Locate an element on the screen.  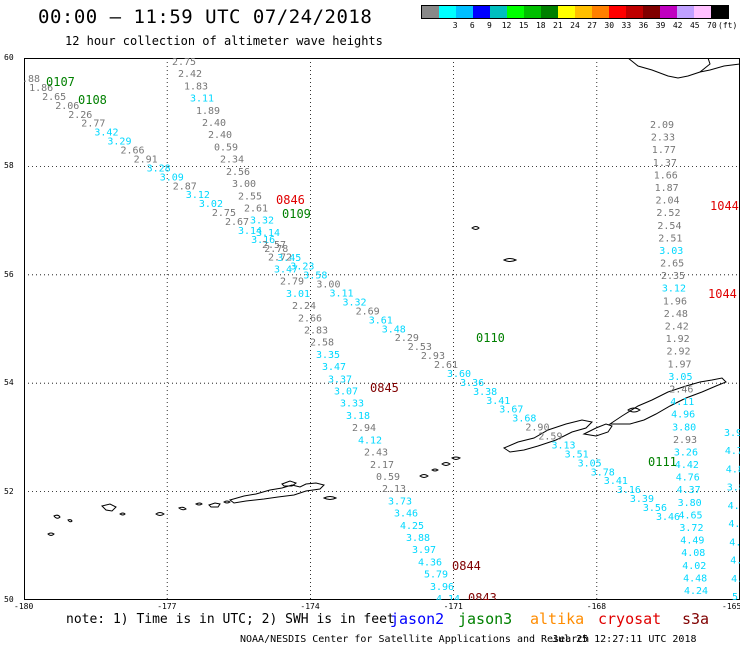
wave-height-obs: 3.96 is located at coordinates (442, 587).